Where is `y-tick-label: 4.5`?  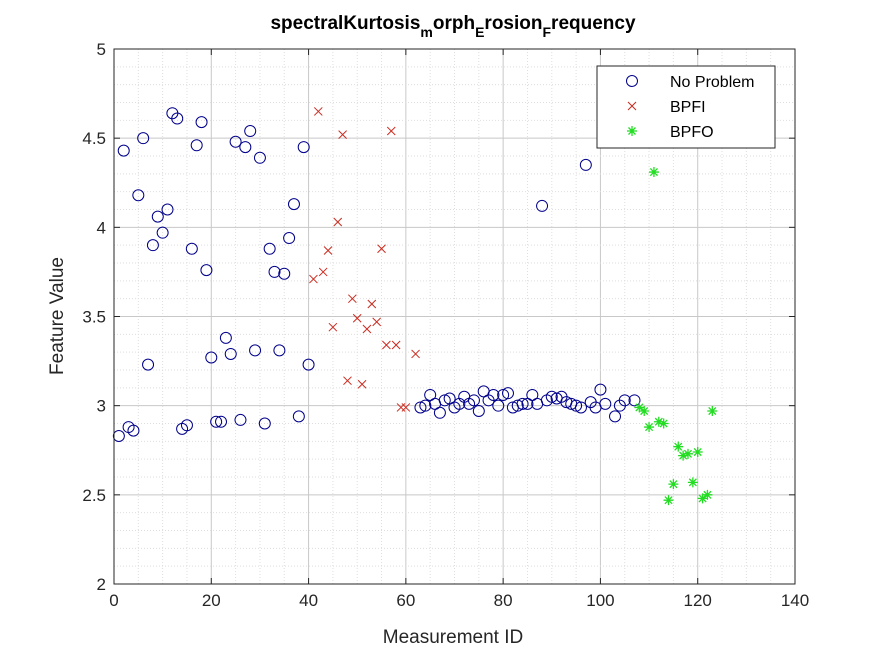 y-tick-label: 4.5 is located at coordinates (94, 138).